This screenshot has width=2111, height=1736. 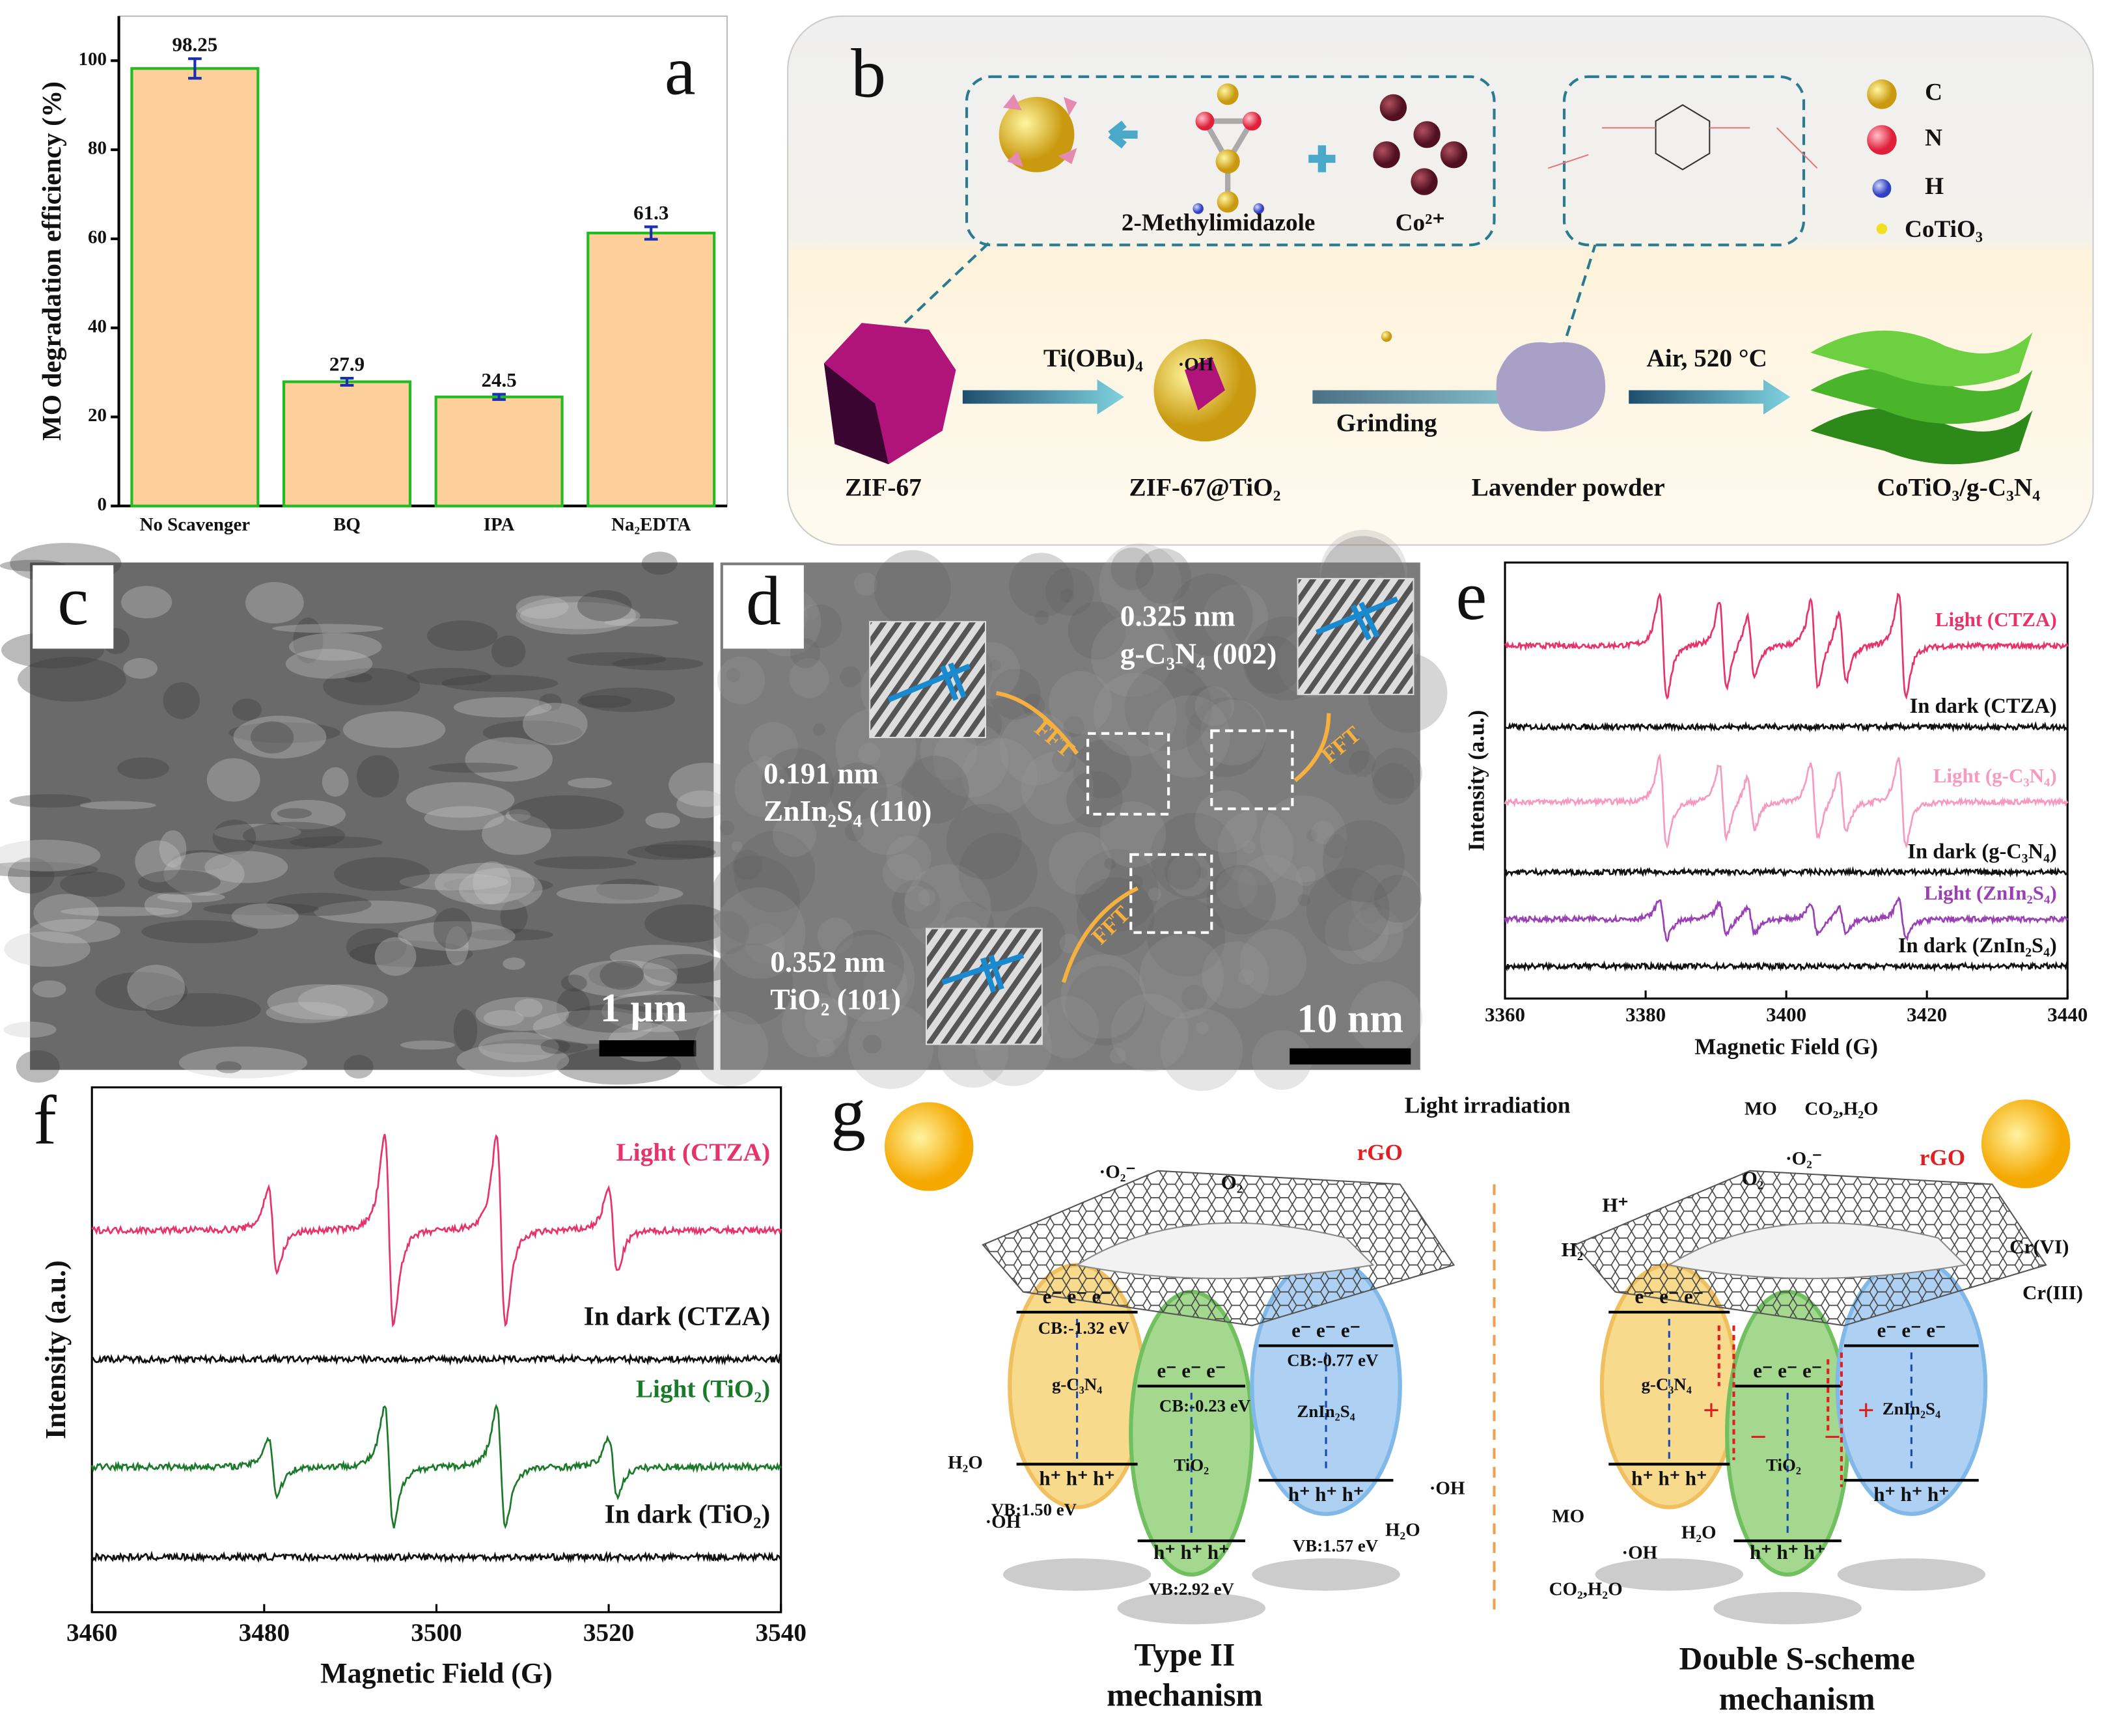 I want to click on stage-label: CoTiO₃/g-C₃N₄, so click(x=1958, y=488).